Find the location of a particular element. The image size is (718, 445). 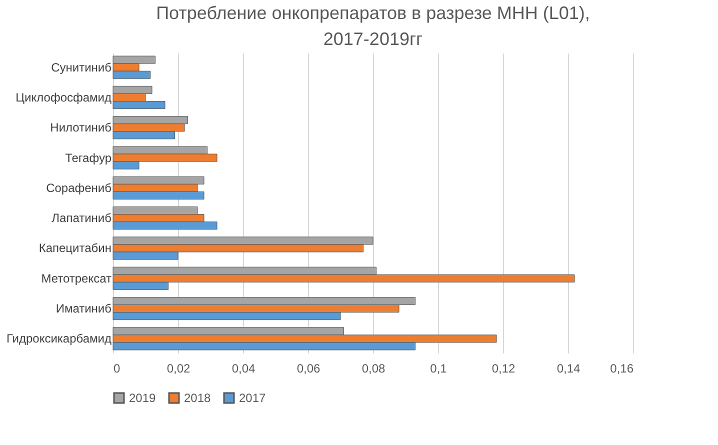

legend-label: 2019 is located at coordinates (142, 398).